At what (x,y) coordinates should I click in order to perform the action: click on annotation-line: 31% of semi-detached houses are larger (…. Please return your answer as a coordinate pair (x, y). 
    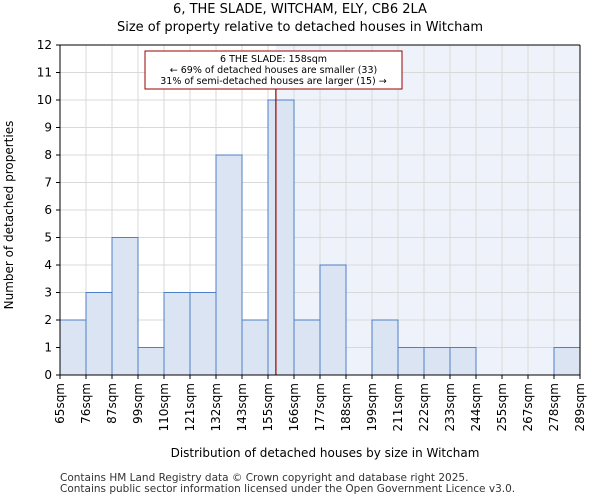
    Looking at the image, I should click on (273, 81).